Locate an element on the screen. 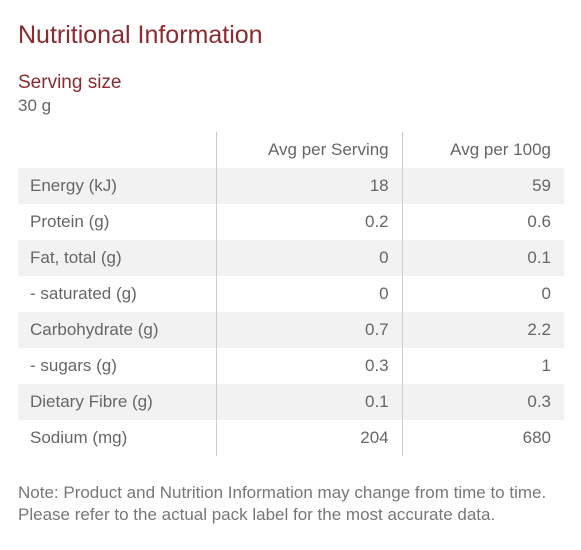 The image size is (581, 550). per-100g-value: 2.2 is located at coordinates (482, 330).